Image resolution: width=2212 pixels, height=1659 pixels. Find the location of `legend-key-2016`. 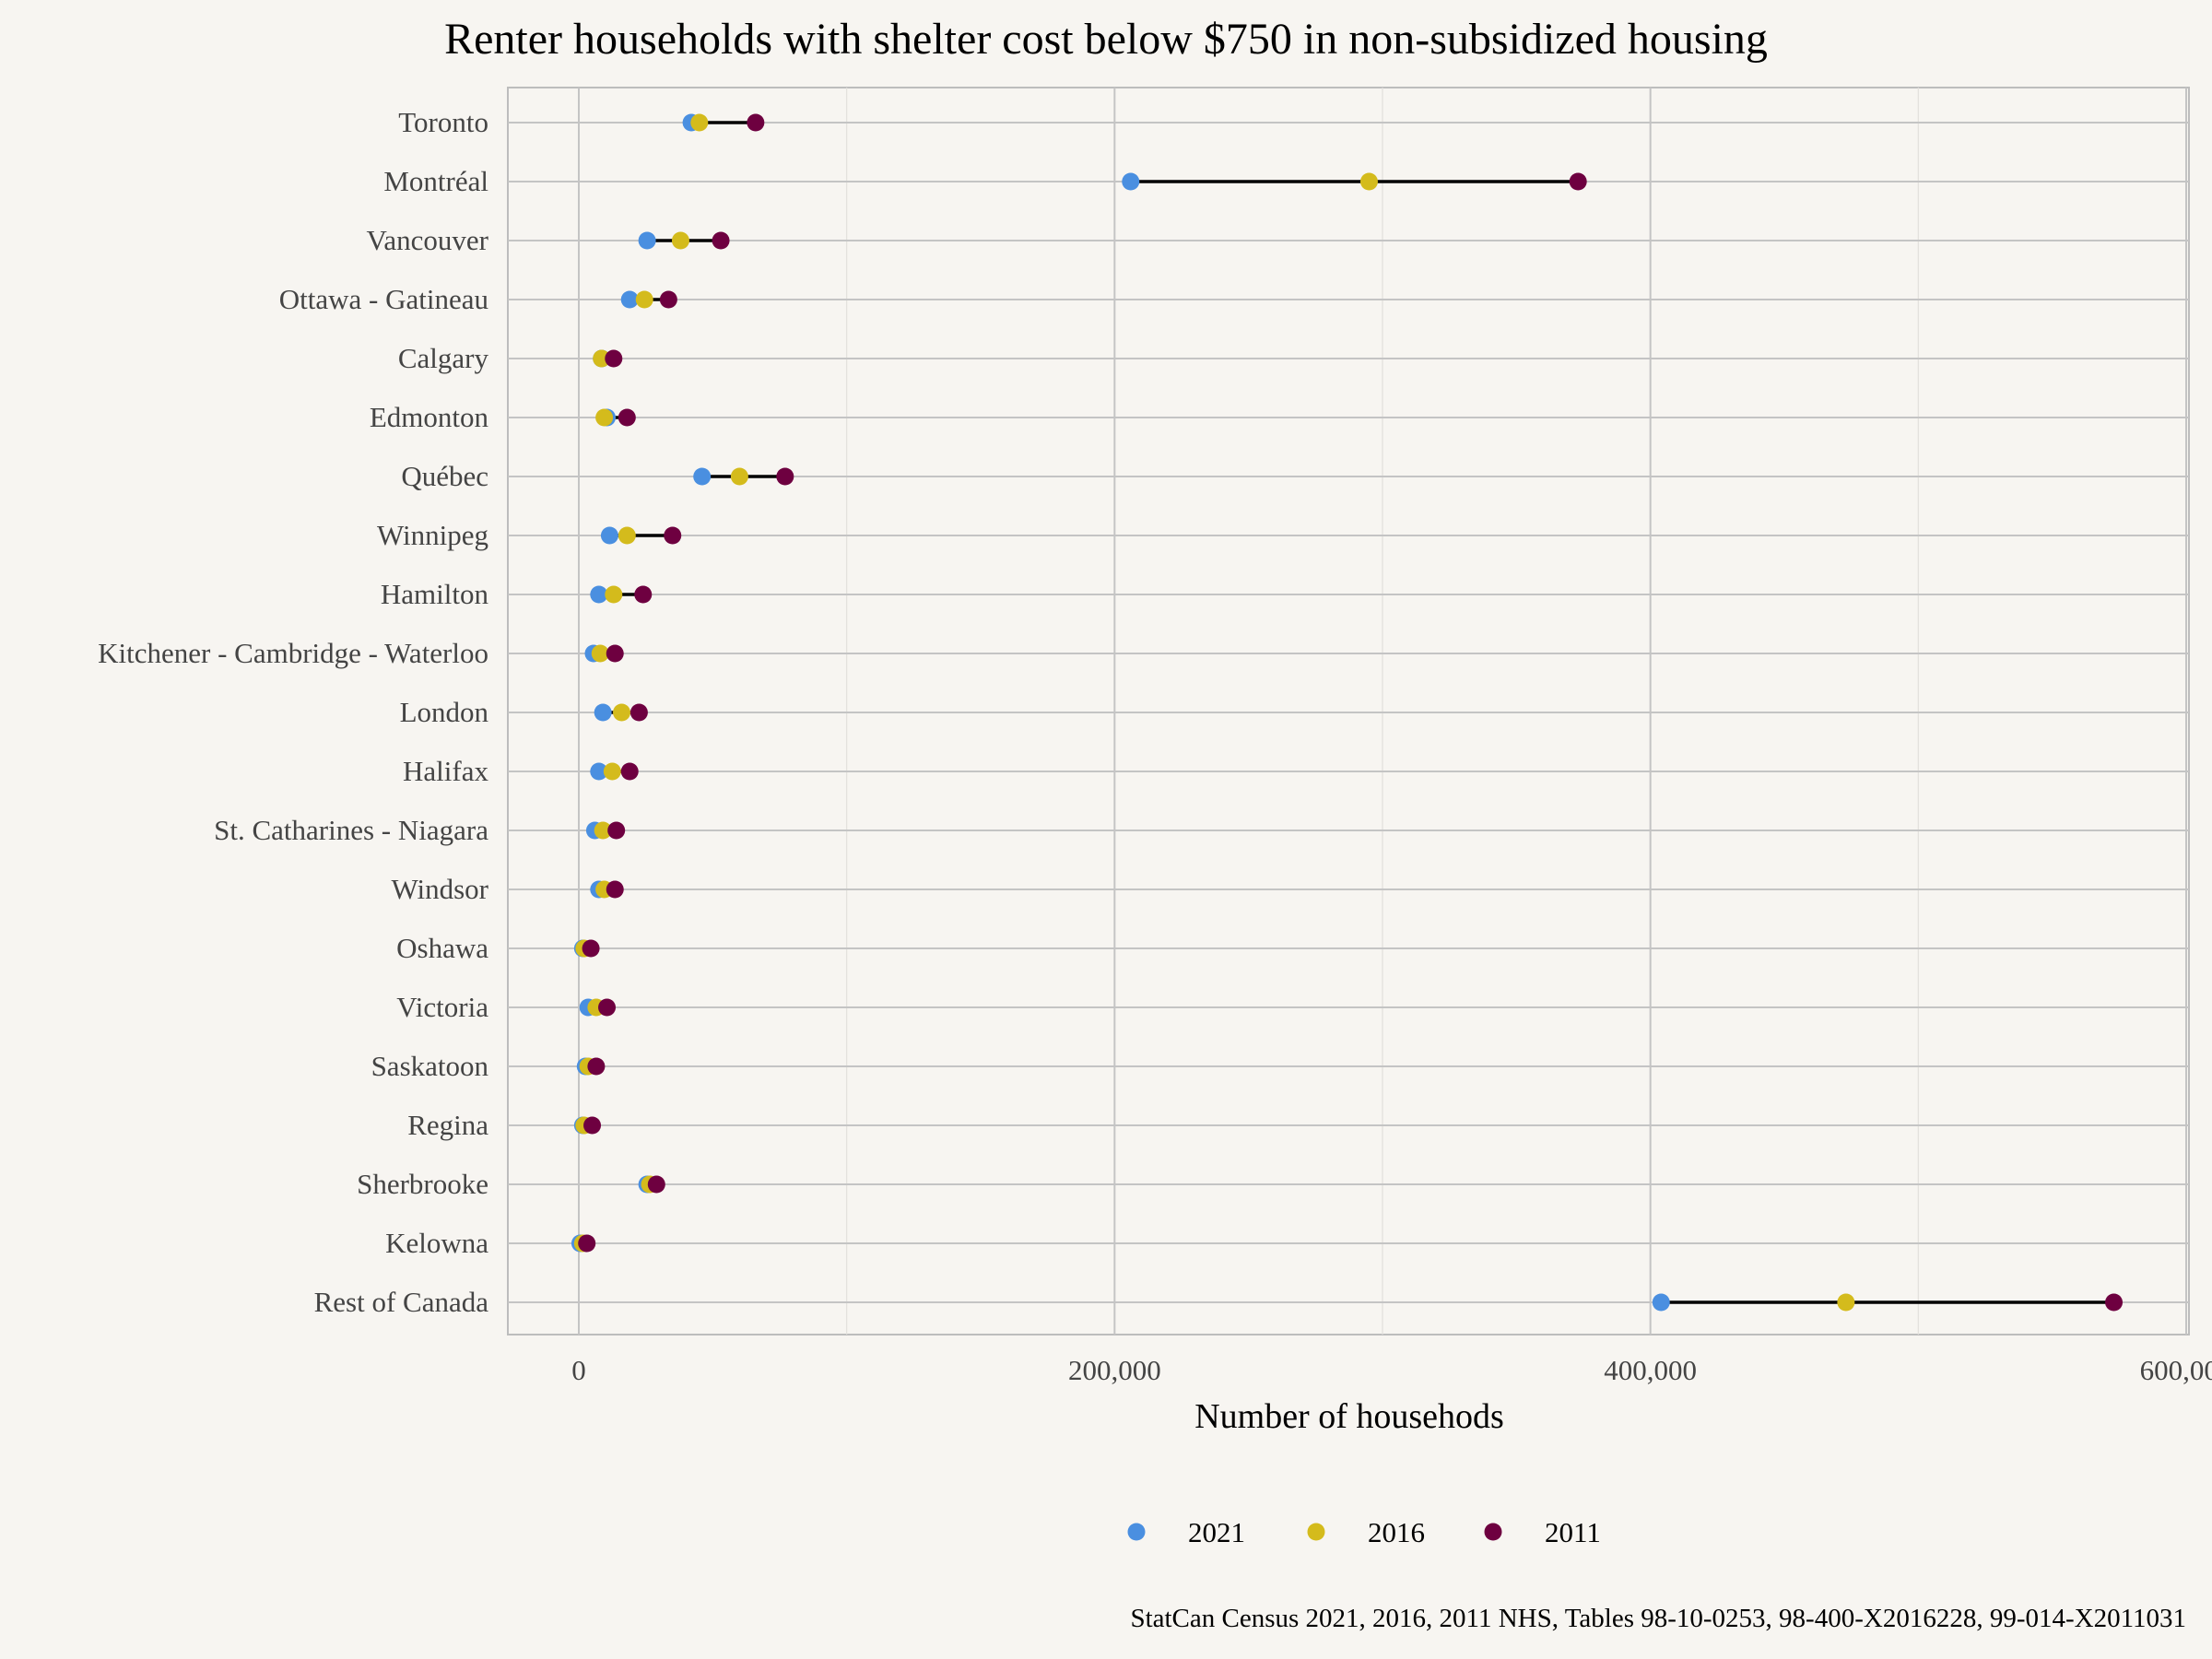

legend-key-2016 is located at coordinates (1316, 1532).